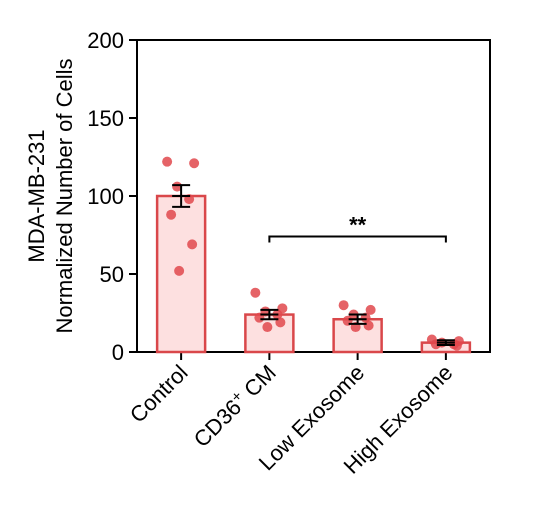 Image resolution: width=550 pixels, height=529 pixels. I want to click on x-category-label: Control, so click(159, 394).